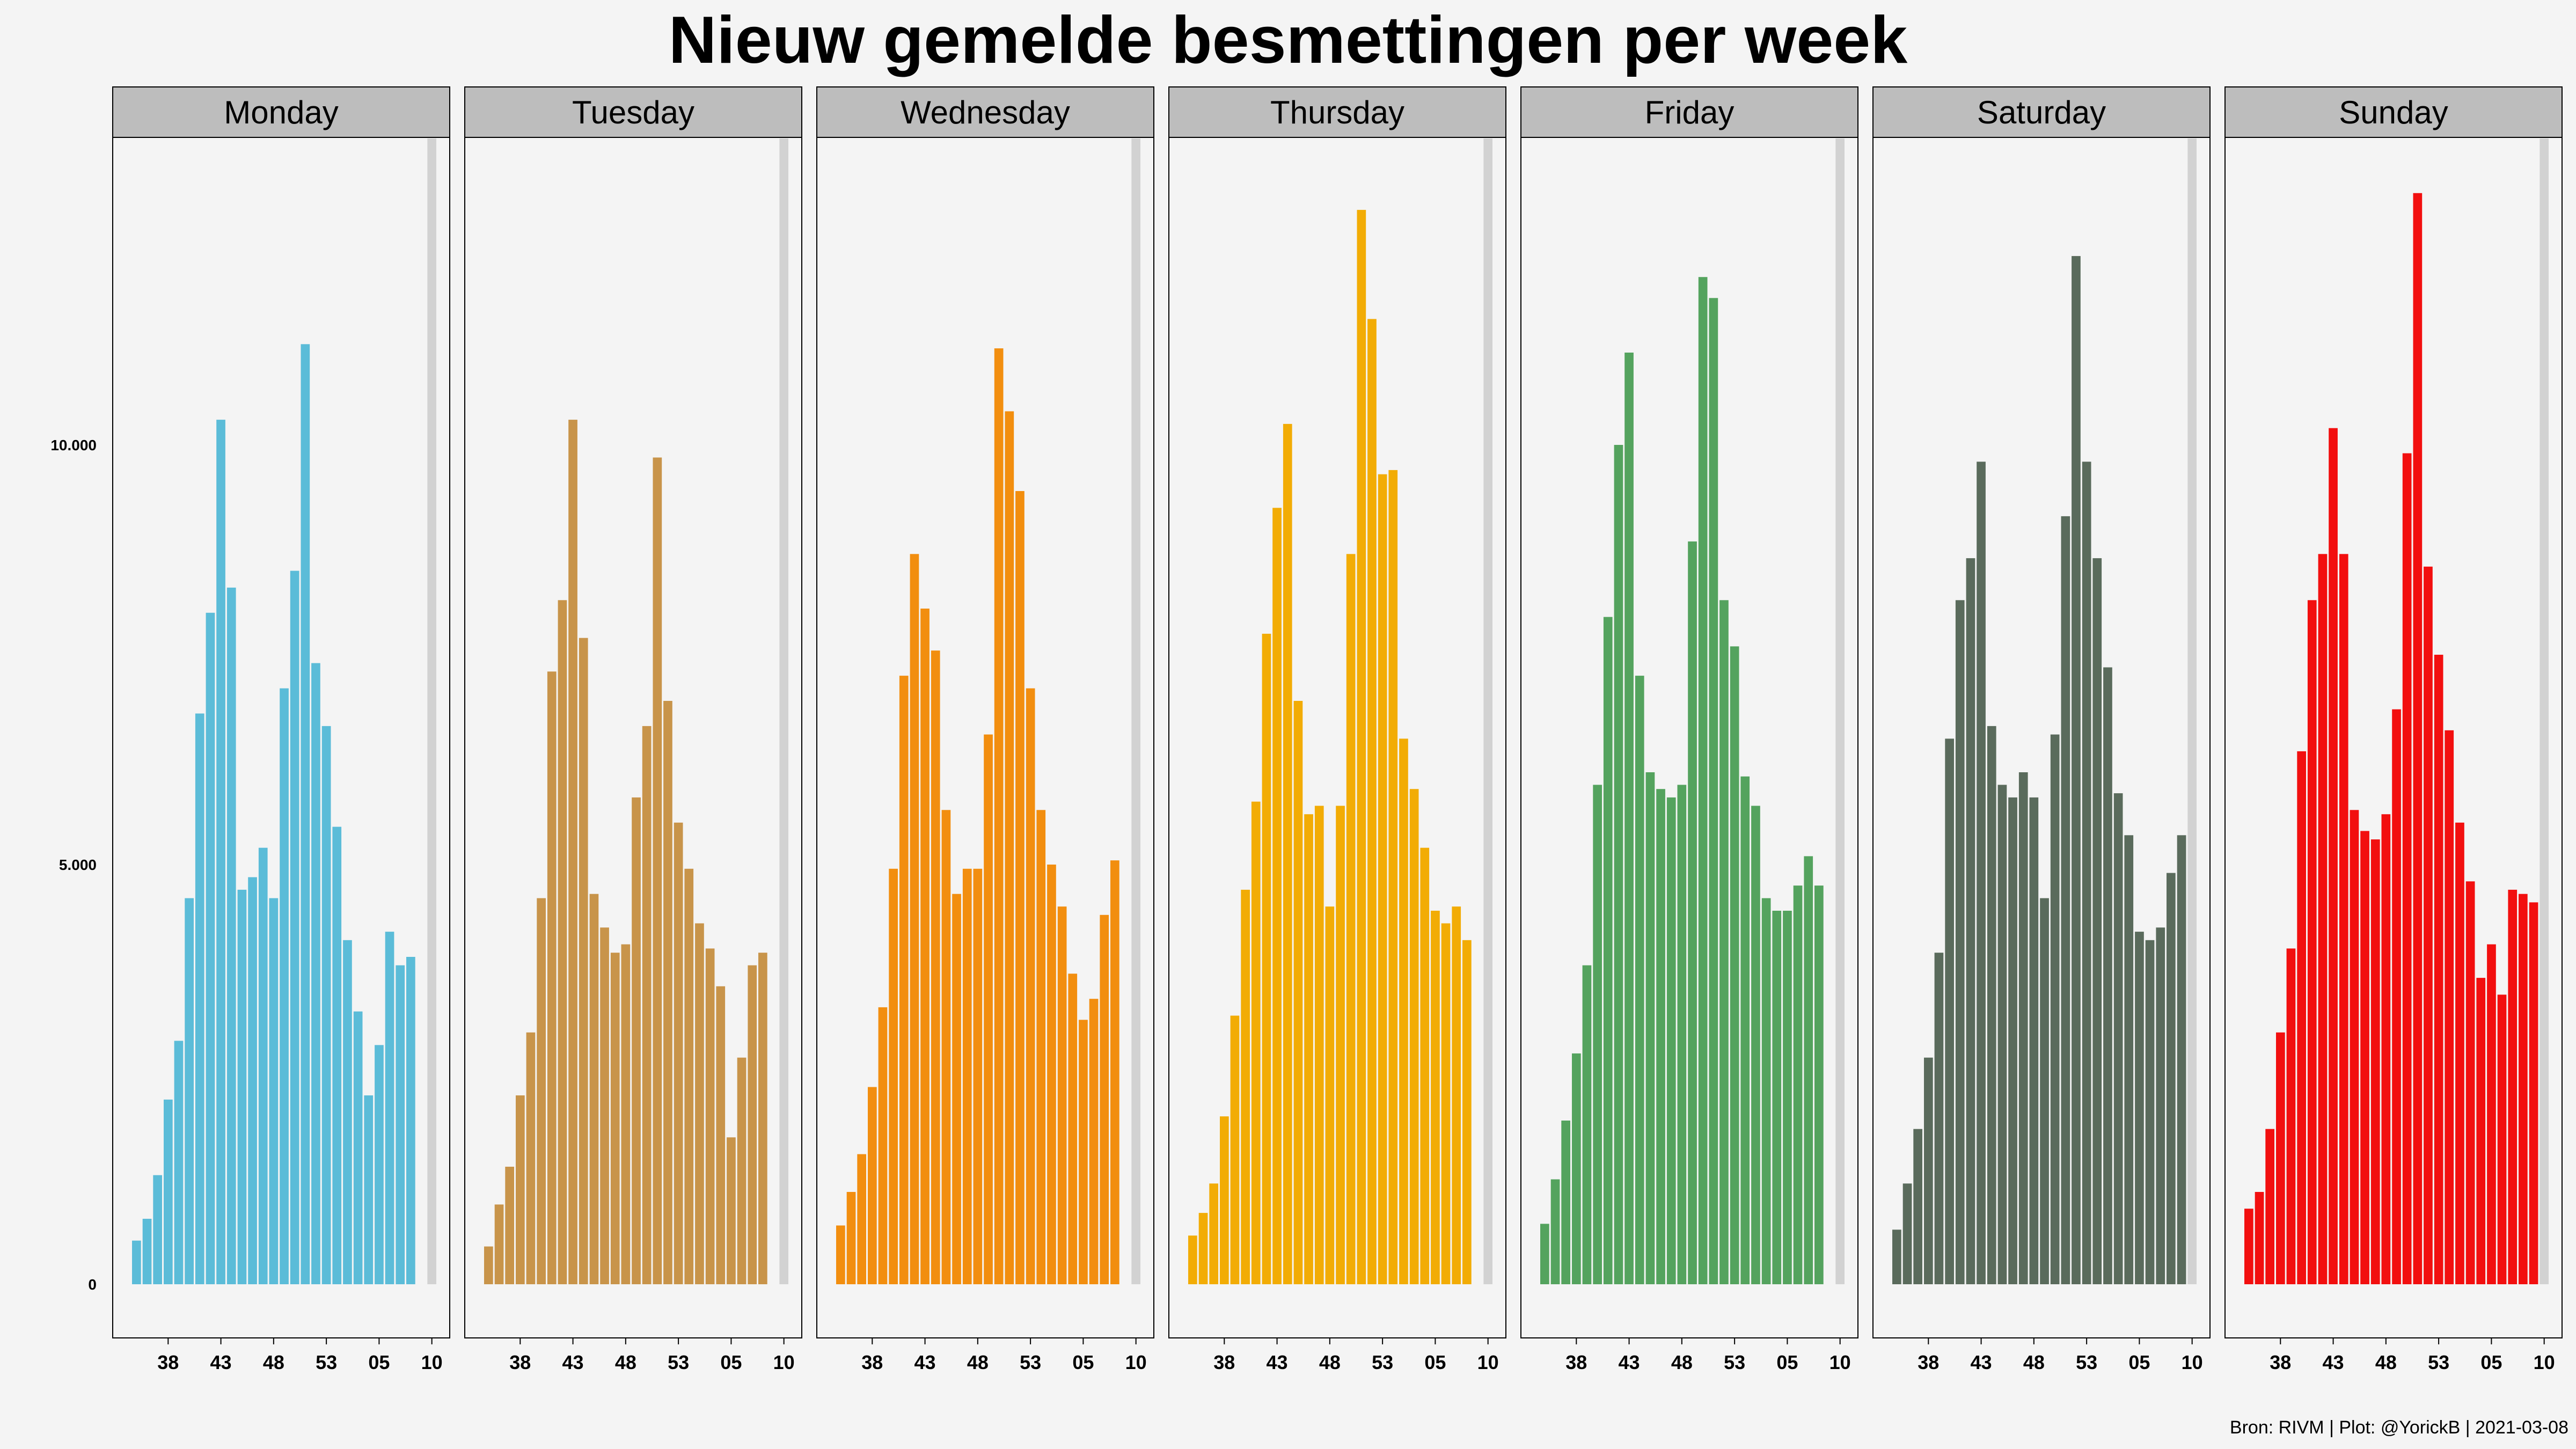 The height and width of the screenshot is (1449, 2576). I want to click on panel-sunday: Sunday 38 43 48 53 05 10, so click(2393, 729).